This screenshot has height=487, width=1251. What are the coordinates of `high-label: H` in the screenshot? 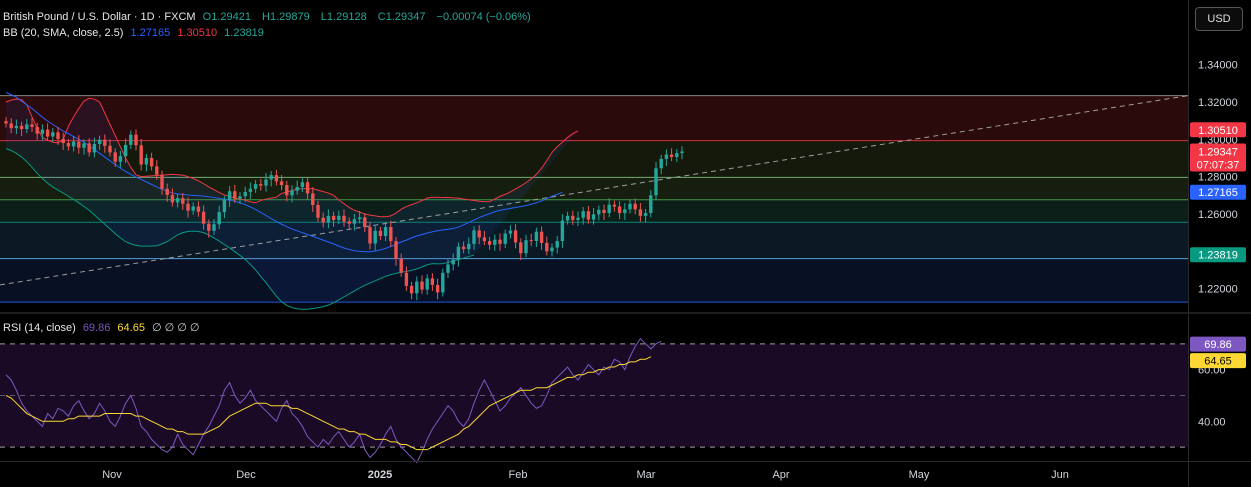 It's located at (266, 17).